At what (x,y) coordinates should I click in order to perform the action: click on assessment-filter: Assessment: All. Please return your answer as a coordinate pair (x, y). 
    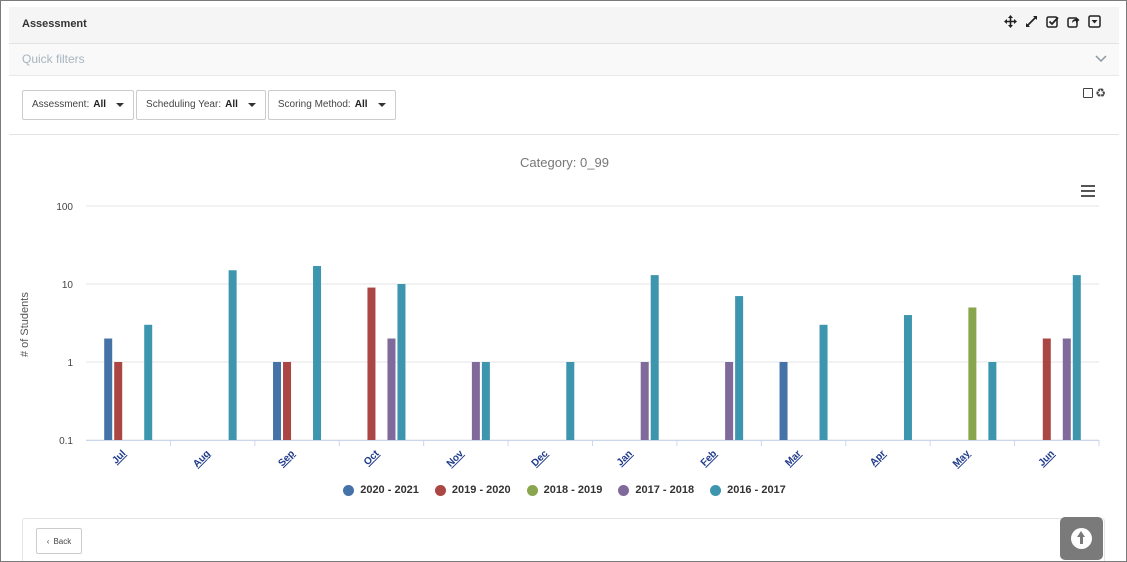
    Looking at the image, I should click on (78, 105).